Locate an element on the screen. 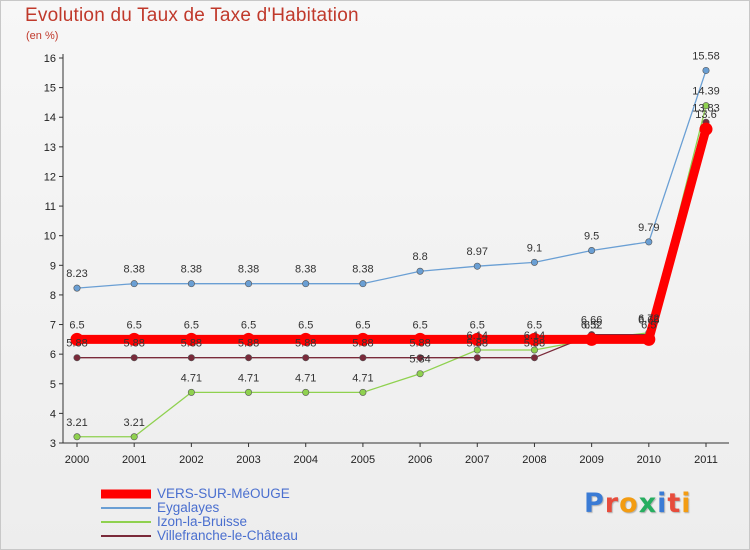 The image size is (750, 550). x-tick-label: 2004 is located at coordinates (305, 460).